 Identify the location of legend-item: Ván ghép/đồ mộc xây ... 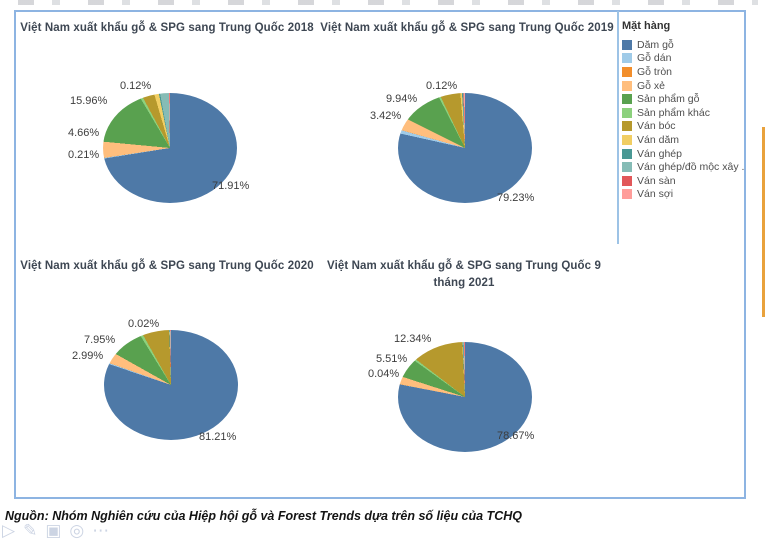
(683, 167).